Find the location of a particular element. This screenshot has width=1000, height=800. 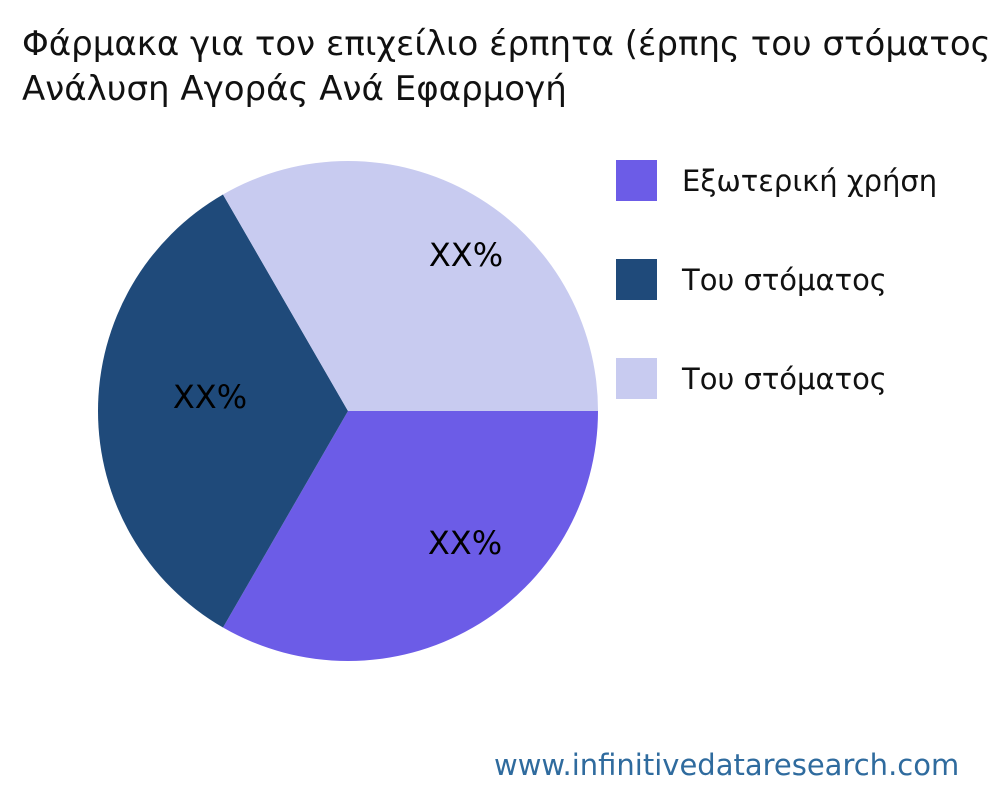

pie-slice-label-2: XX% is located at coordinates (466, 255).